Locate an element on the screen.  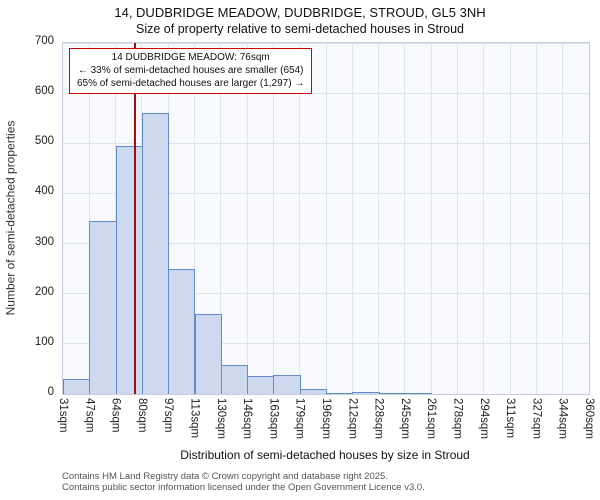
y-tick-label: 0 is located at coordinates (50, 392).